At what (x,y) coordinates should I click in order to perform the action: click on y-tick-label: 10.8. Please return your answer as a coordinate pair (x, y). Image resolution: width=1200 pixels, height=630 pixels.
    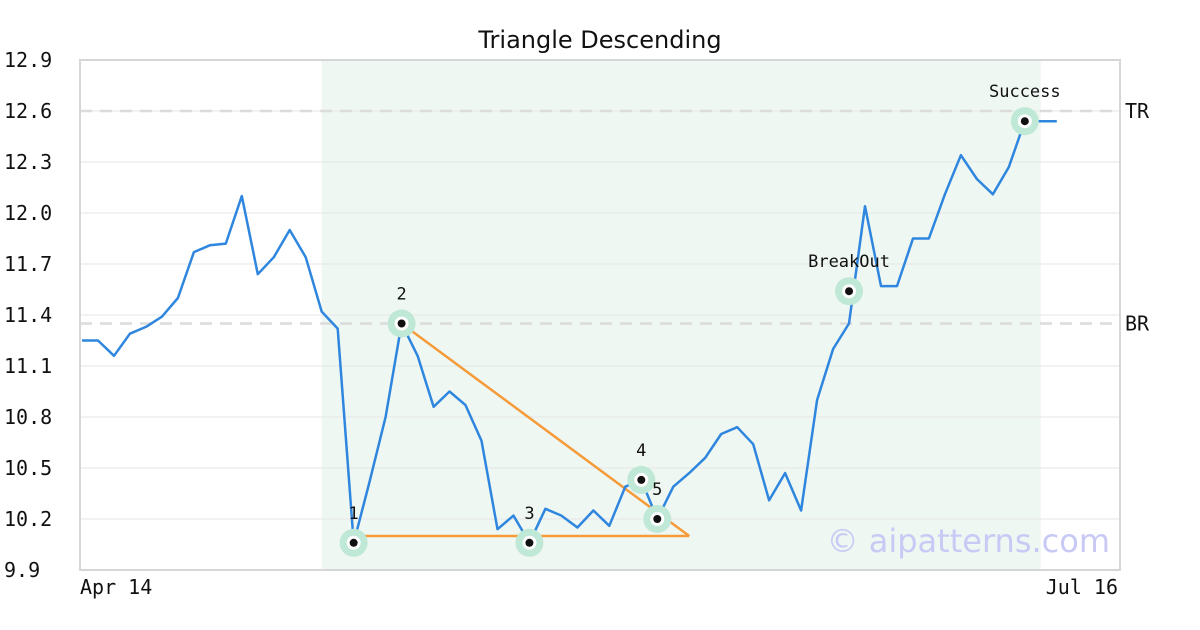
    Looking at the image, I should click on (28, 417).